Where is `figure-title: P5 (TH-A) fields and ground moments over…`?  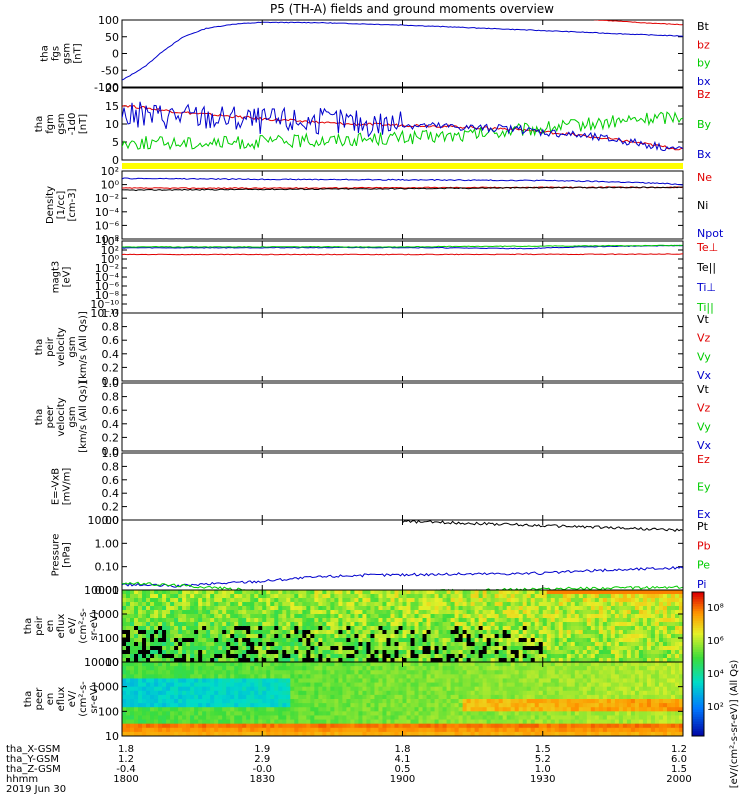
figure-title: P5 (TH-A) fields and ground moments over… is located at coordinates (412, 9).